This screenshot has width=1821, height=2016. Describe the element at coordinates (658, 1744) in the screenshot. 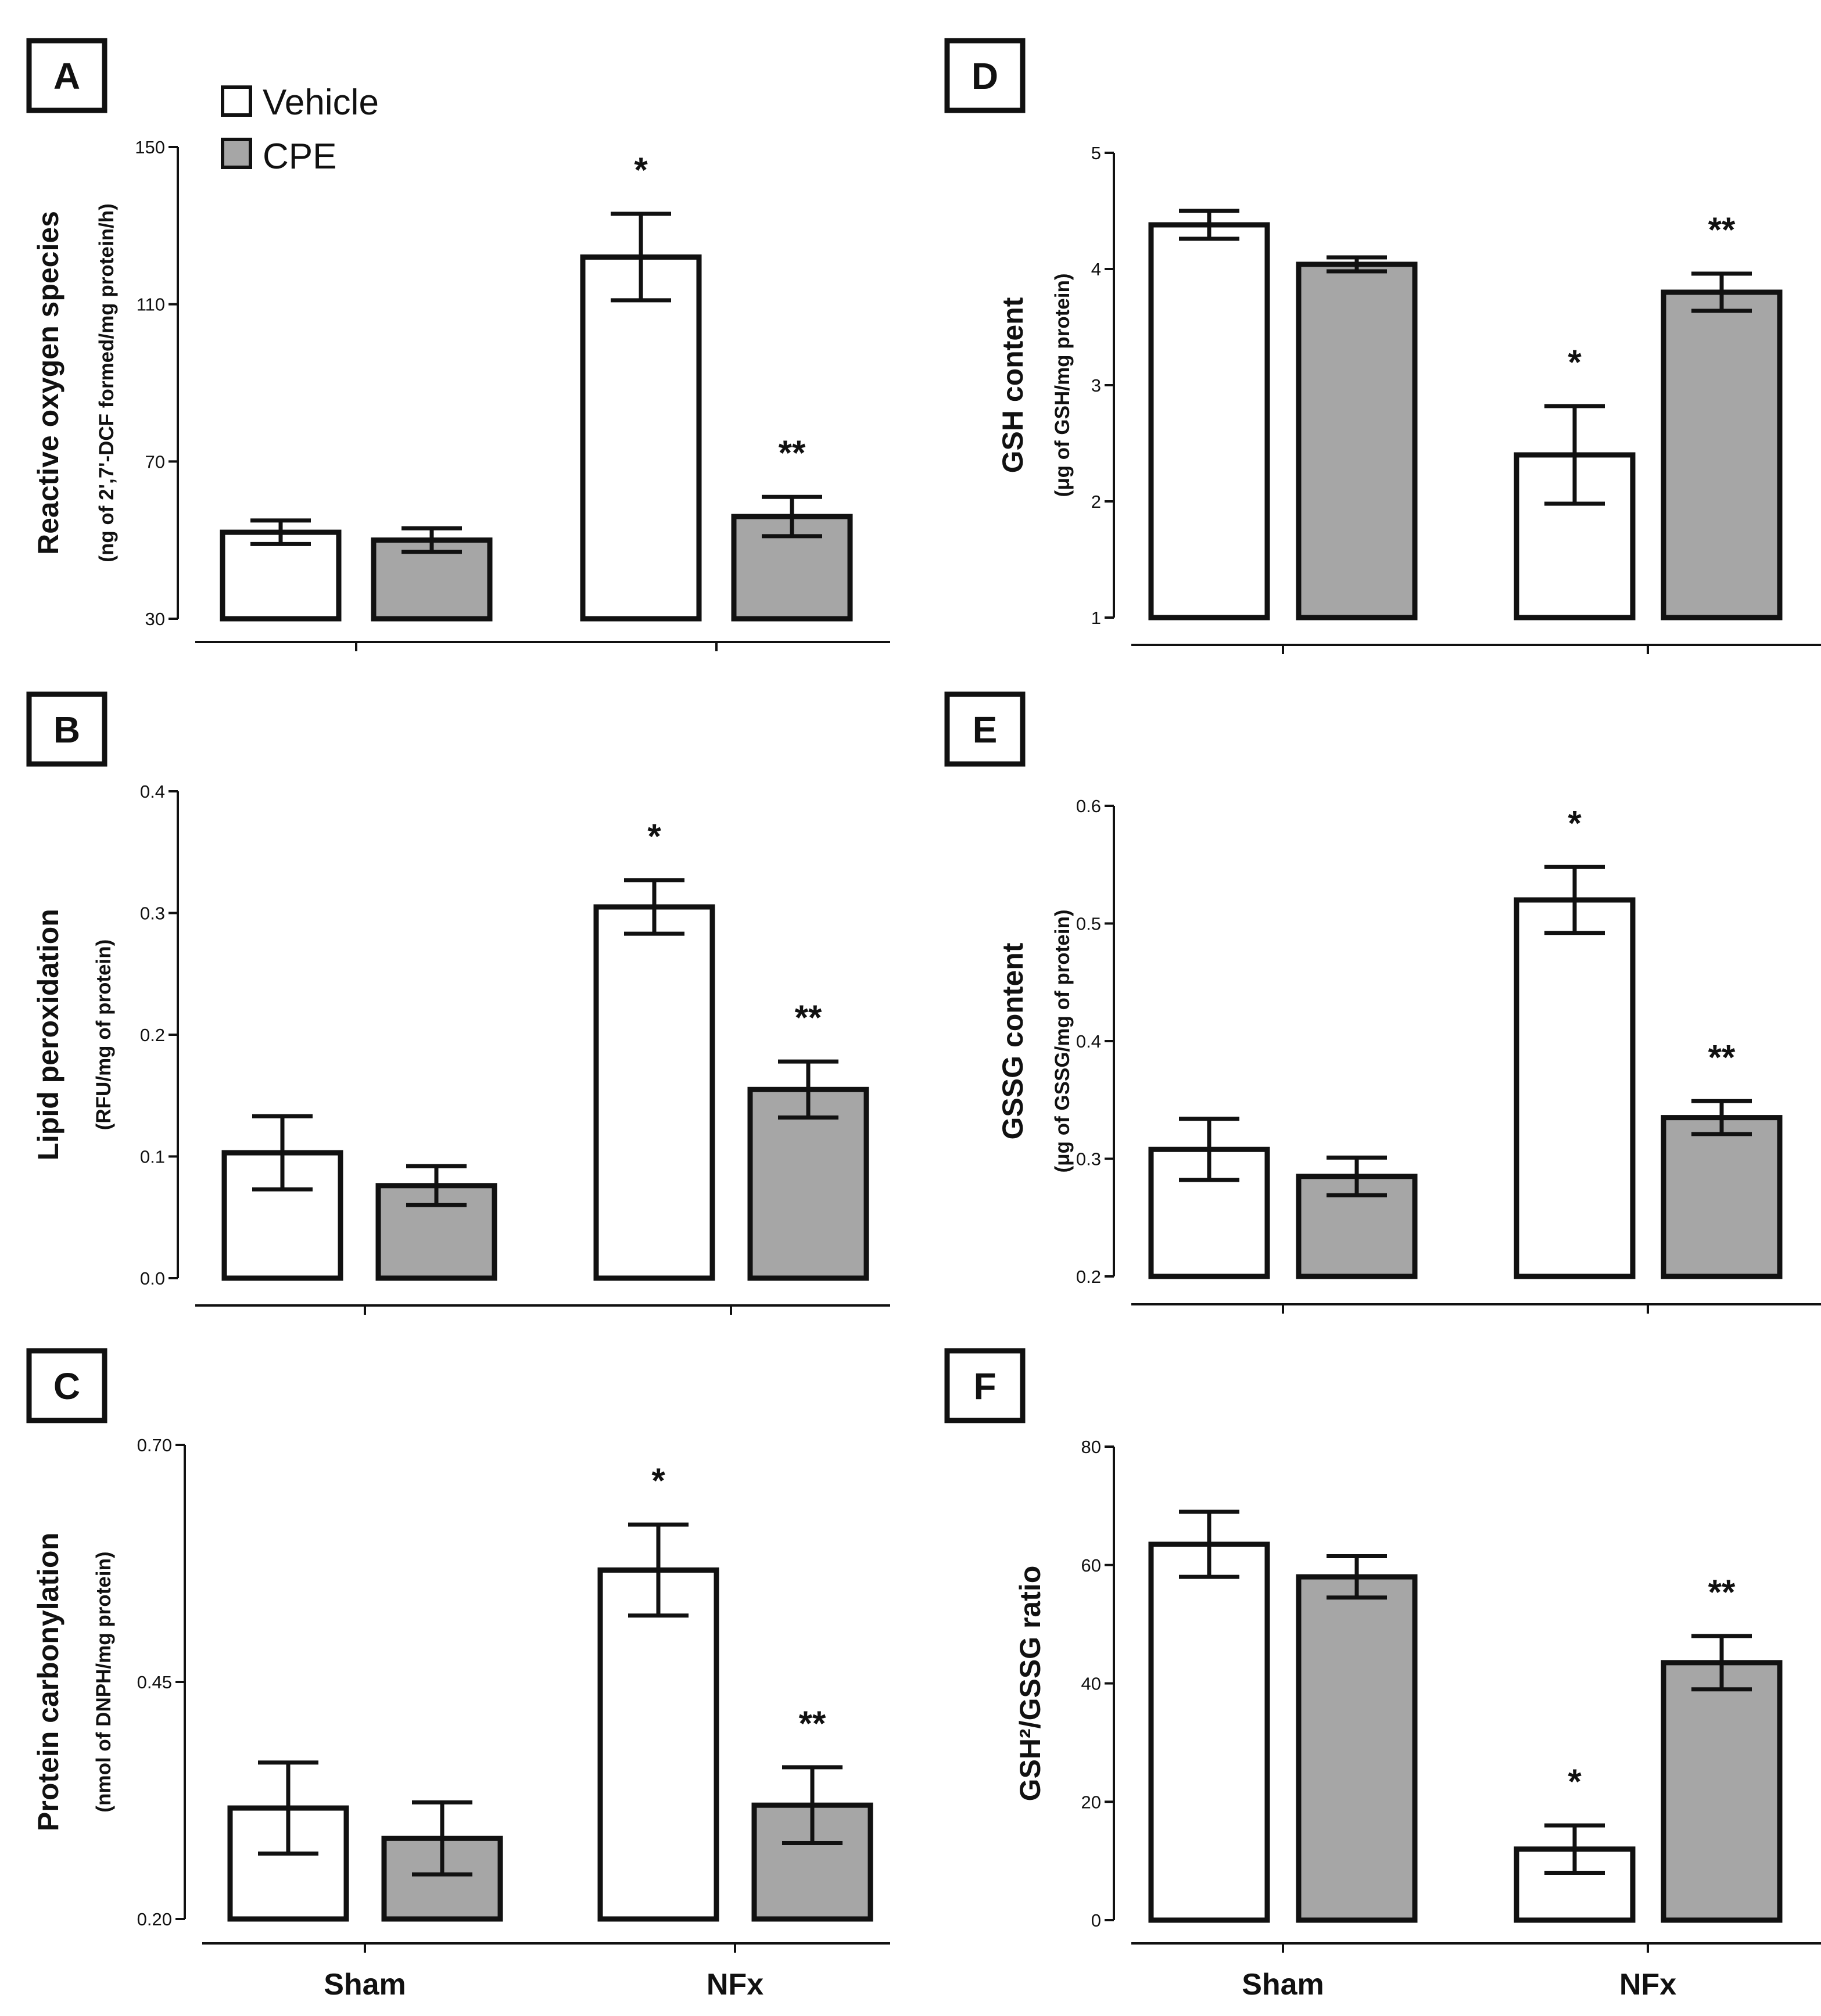

I see `bar-c-nfx-vehicle` at that location.